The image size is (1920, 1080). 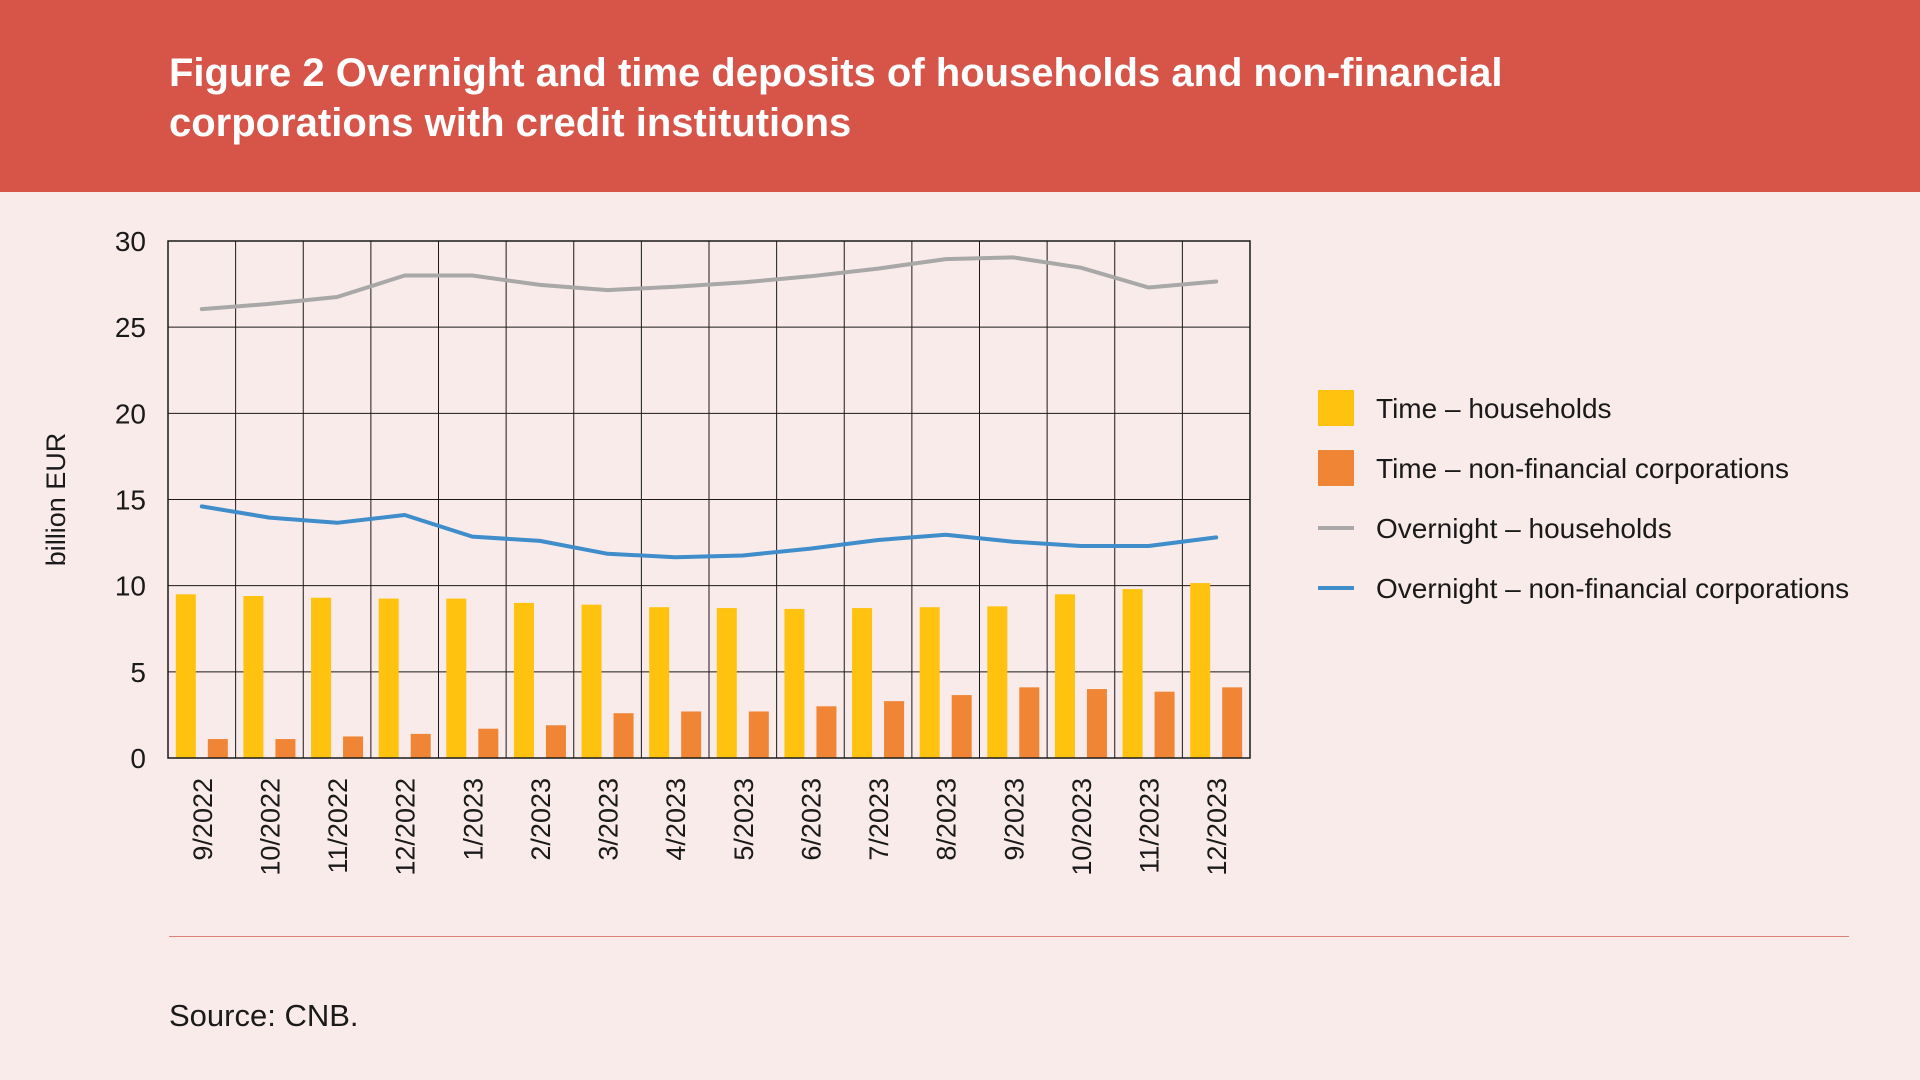 I want to click on x-tick-label: 12/2022, so click(x=406, y=827).